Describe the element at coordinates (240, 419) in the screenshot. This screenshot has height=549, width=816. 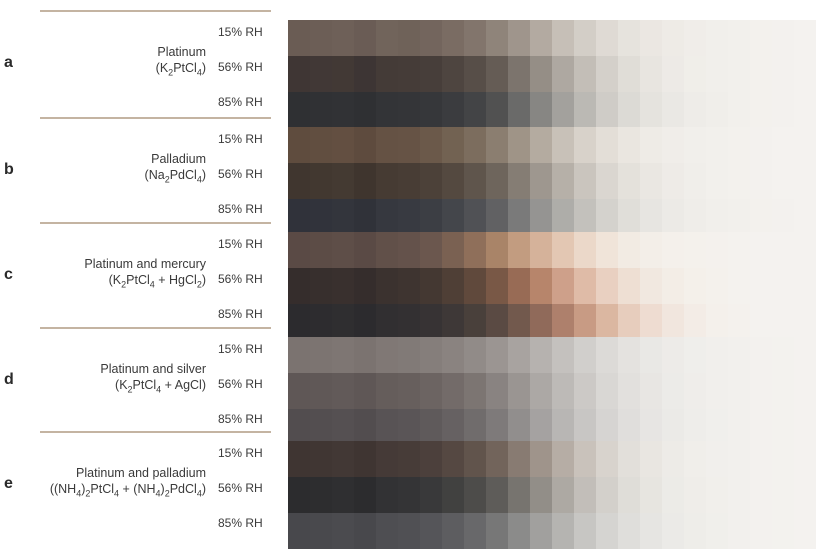
I see `humidity-label: 85% RH` at that location.